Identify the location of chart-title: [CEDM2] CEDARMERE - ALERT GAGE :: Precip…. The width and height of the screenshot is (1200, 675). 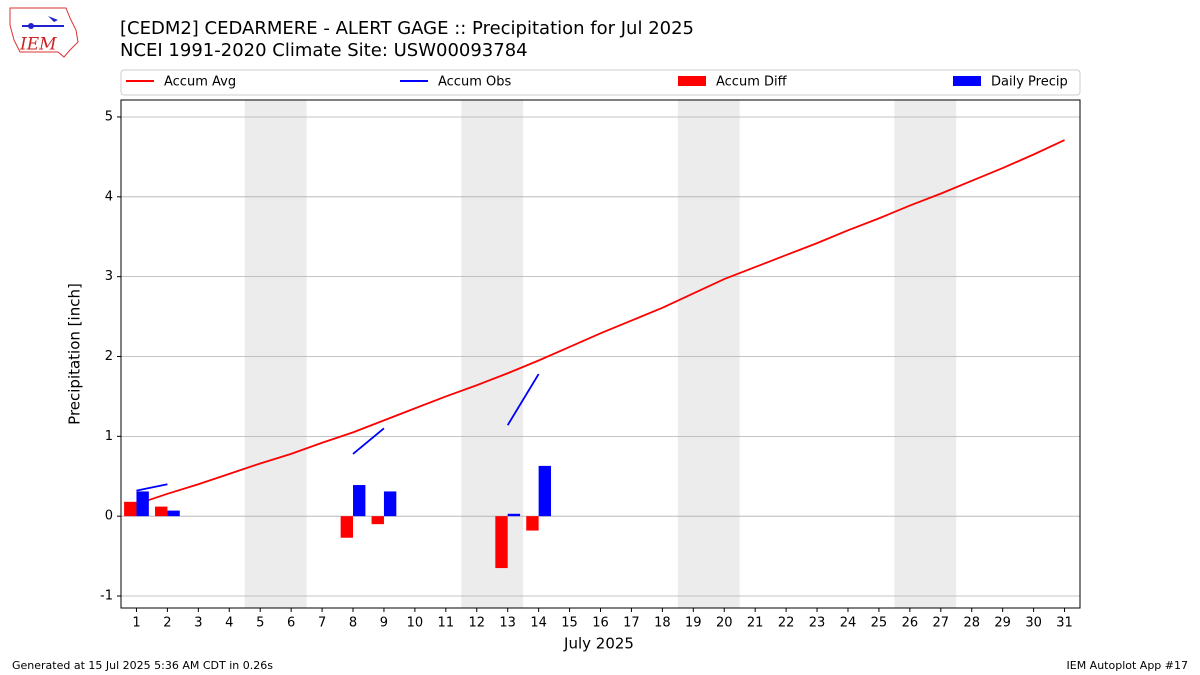
(407, 28).